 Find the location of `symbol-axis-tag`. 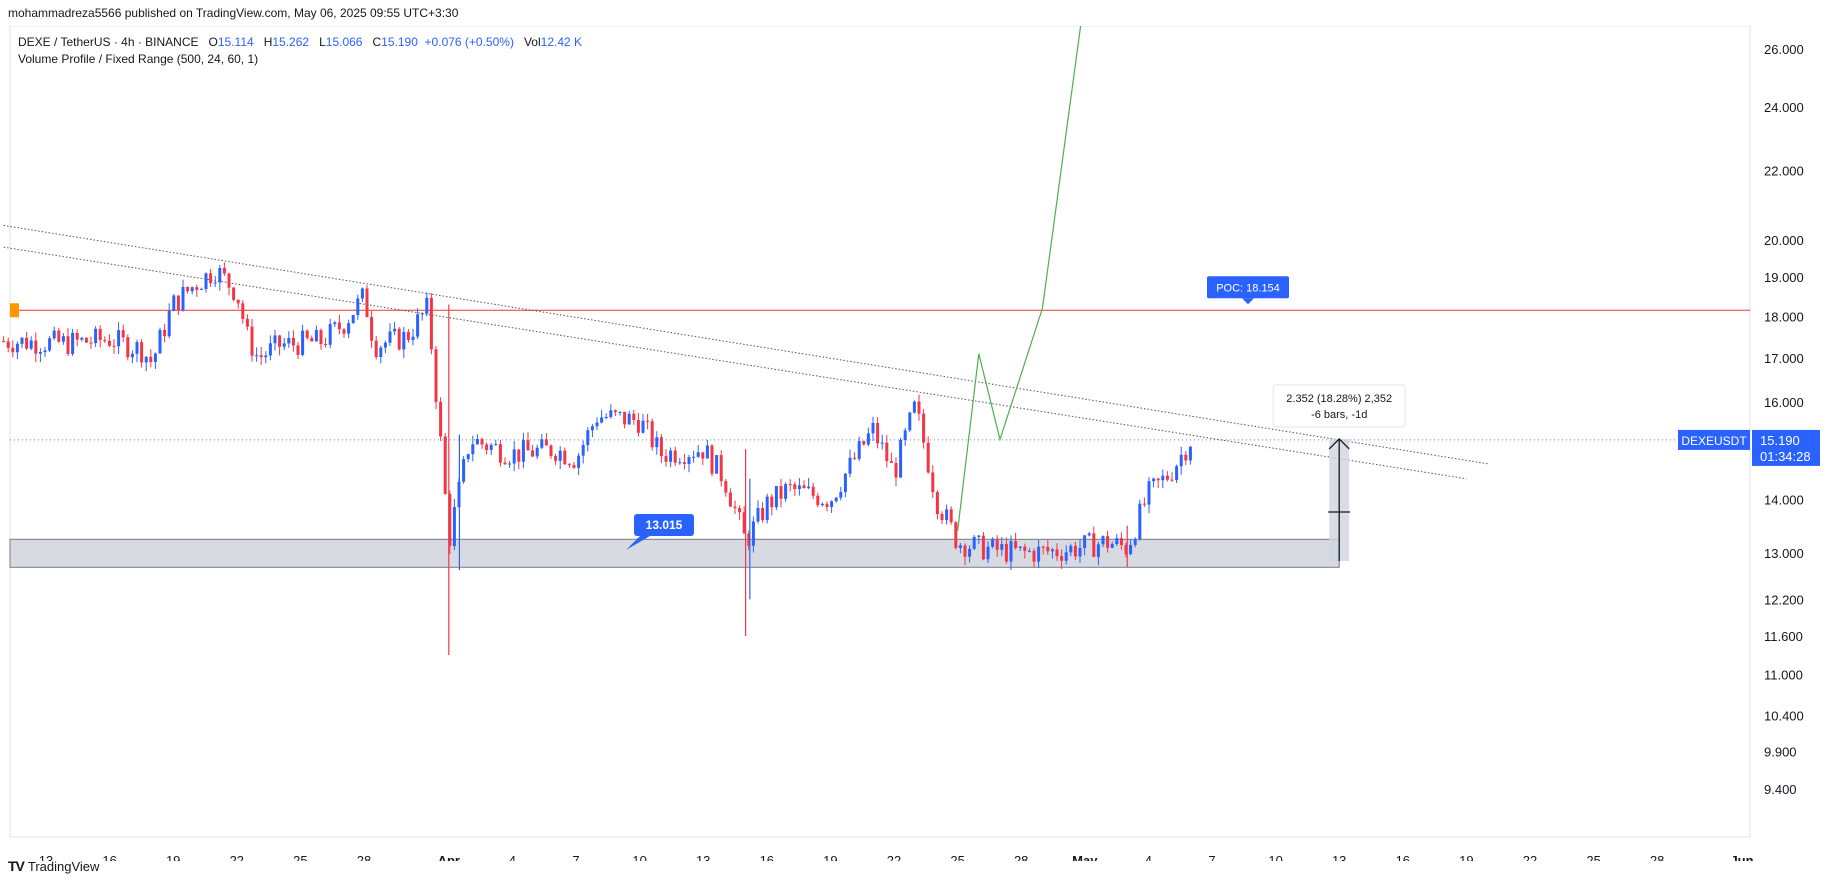

symbol-axis-tag is located at coordinates (1714, 439).